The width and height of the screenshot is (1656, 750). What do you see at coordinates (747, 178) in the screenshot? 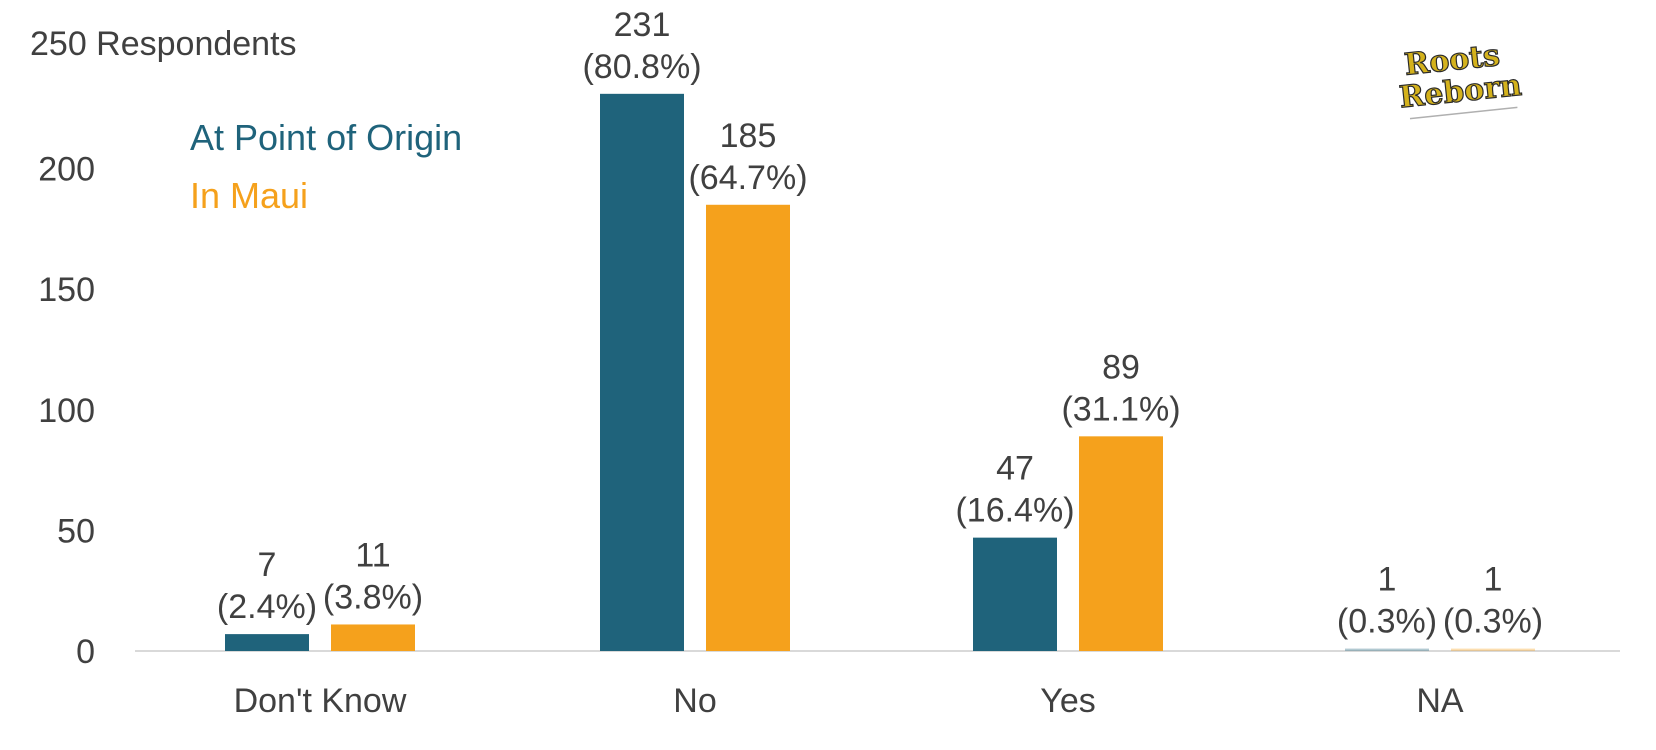
I see `data-label-percent: (64.7%)` at bounding box center [747, 178].